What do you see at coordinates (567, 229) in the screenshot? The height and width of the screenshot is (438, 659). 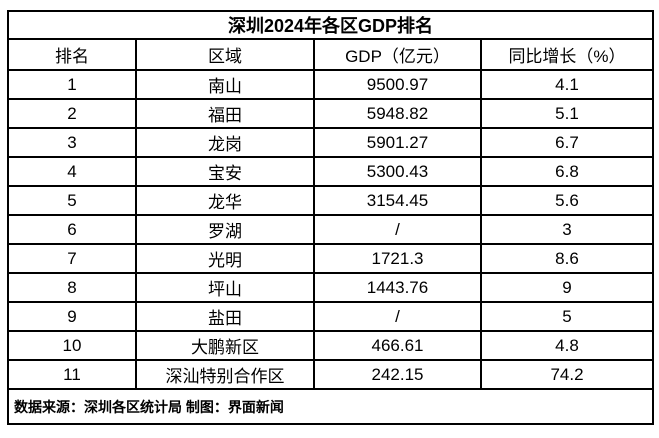 I see `growth-cell: 3` at bounding box center [567, 229].